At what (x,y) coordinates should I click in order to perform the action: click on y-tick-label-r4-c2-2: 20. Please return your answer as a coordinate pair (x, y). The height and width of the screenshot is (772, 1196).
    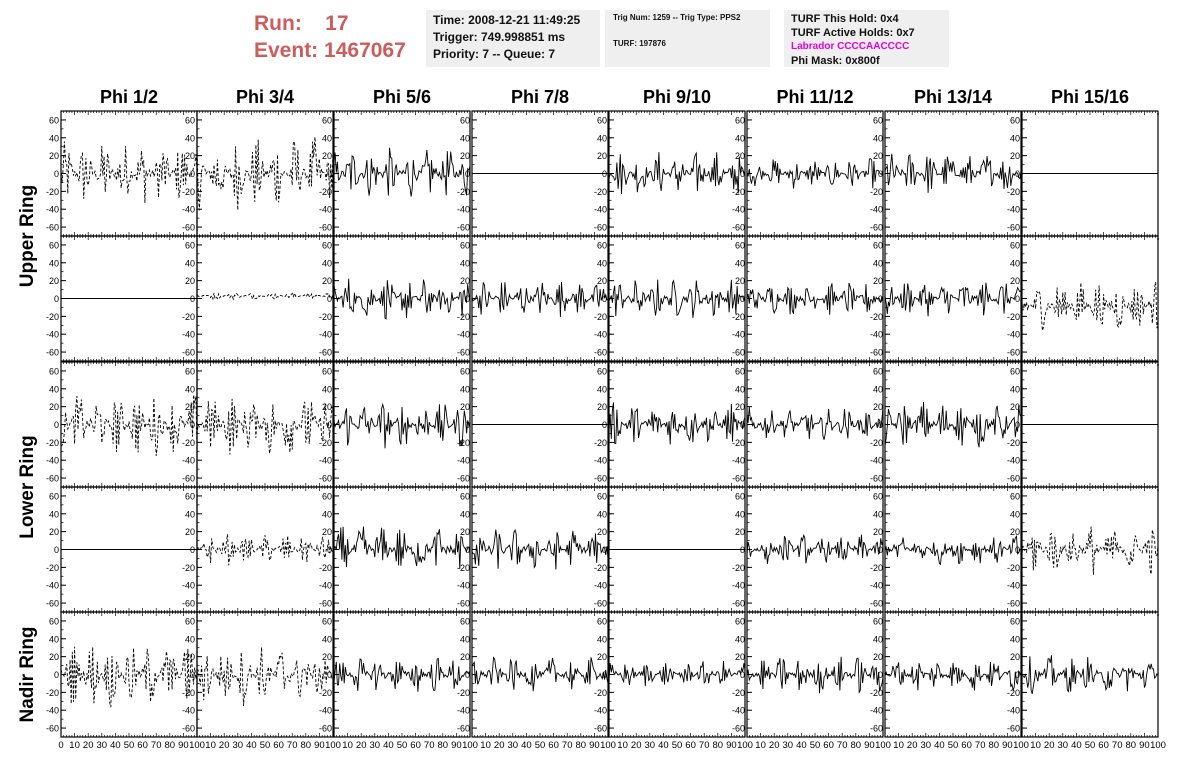
    Looking at the image, I should click on (190, 532).